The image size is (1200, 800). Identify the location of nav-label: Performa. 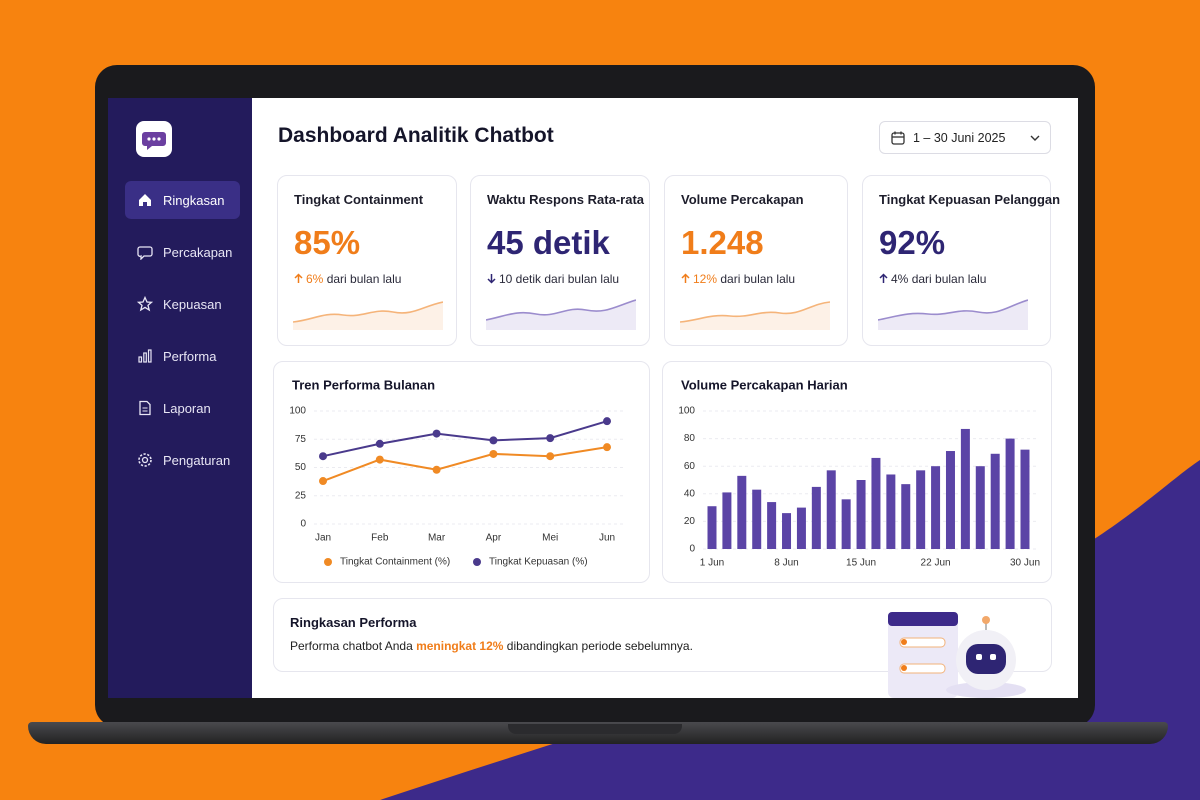
(190, 356).